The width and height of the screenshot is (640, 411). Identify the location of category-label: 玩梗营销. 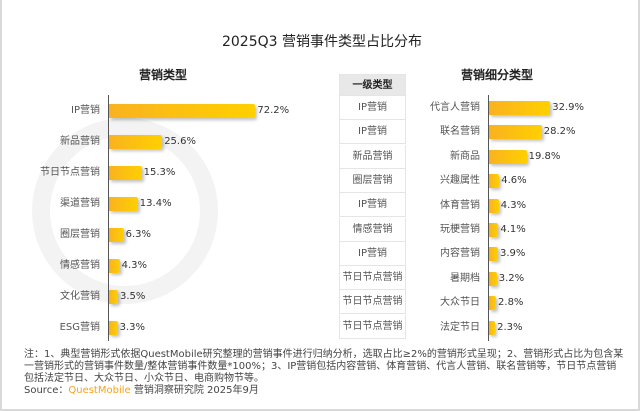
(460, 229).